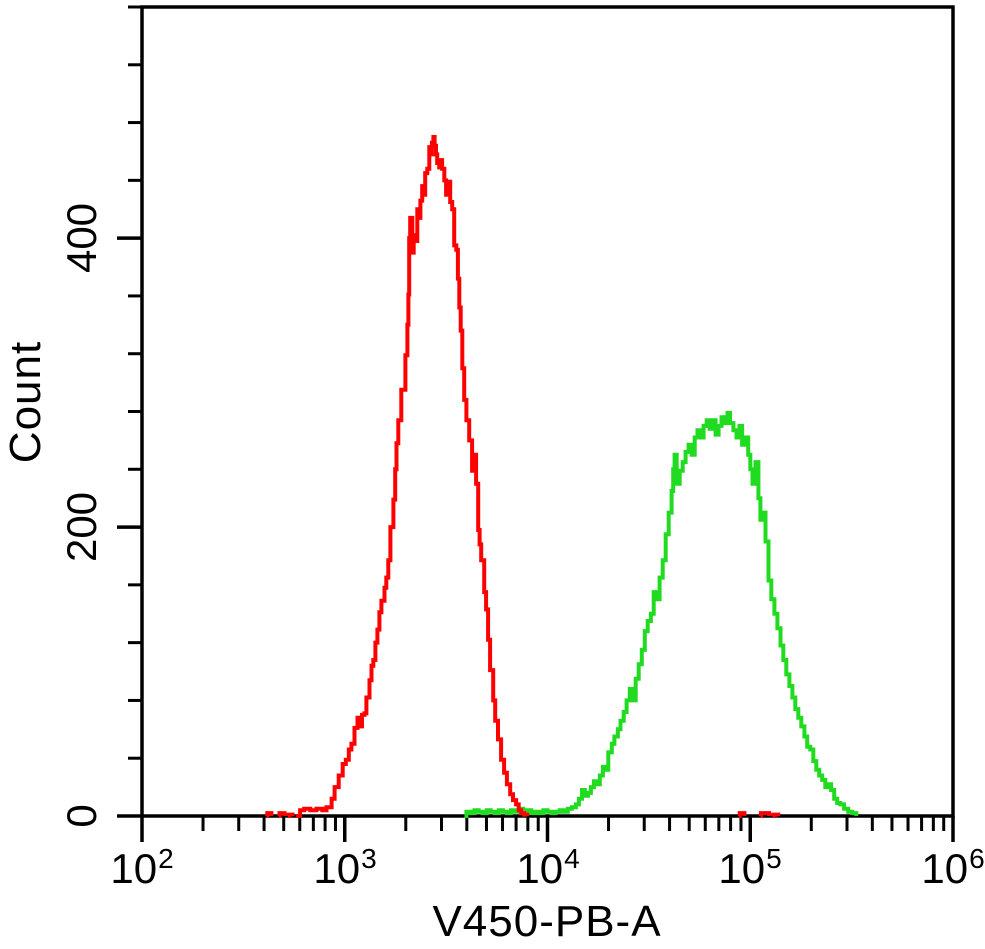 The width and height of the screenshot is (985, 949). I want to click on x-tick-exponent: 2, so click(166, 858).